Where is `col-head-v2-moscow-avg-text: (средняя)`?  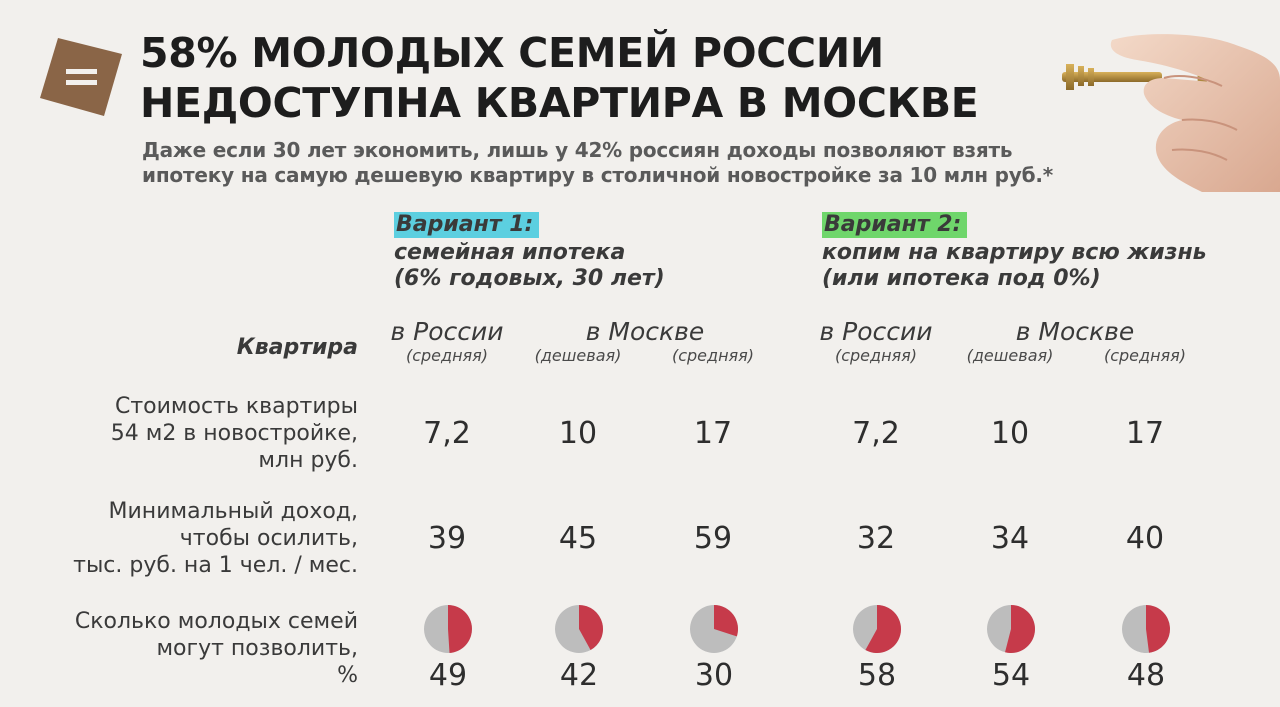
col-head-v2-moscow-avg-text: (средняя) is located at coordinates (1145, 355).